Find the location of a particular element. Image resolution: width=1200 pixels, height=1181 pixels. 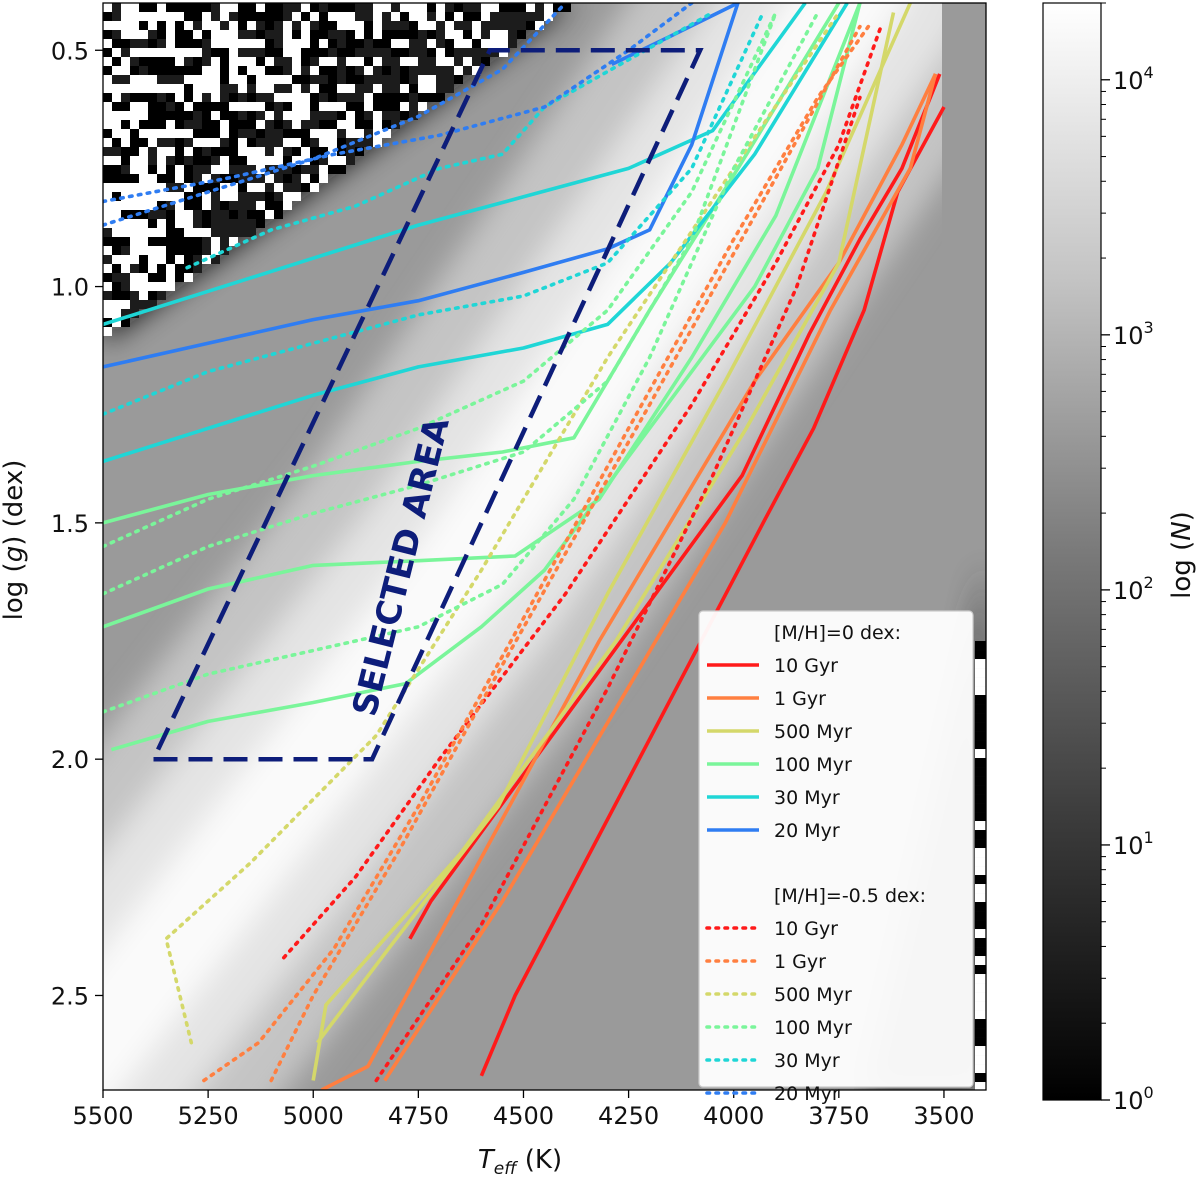

isochrone-line is located at coordinates (675, 35).